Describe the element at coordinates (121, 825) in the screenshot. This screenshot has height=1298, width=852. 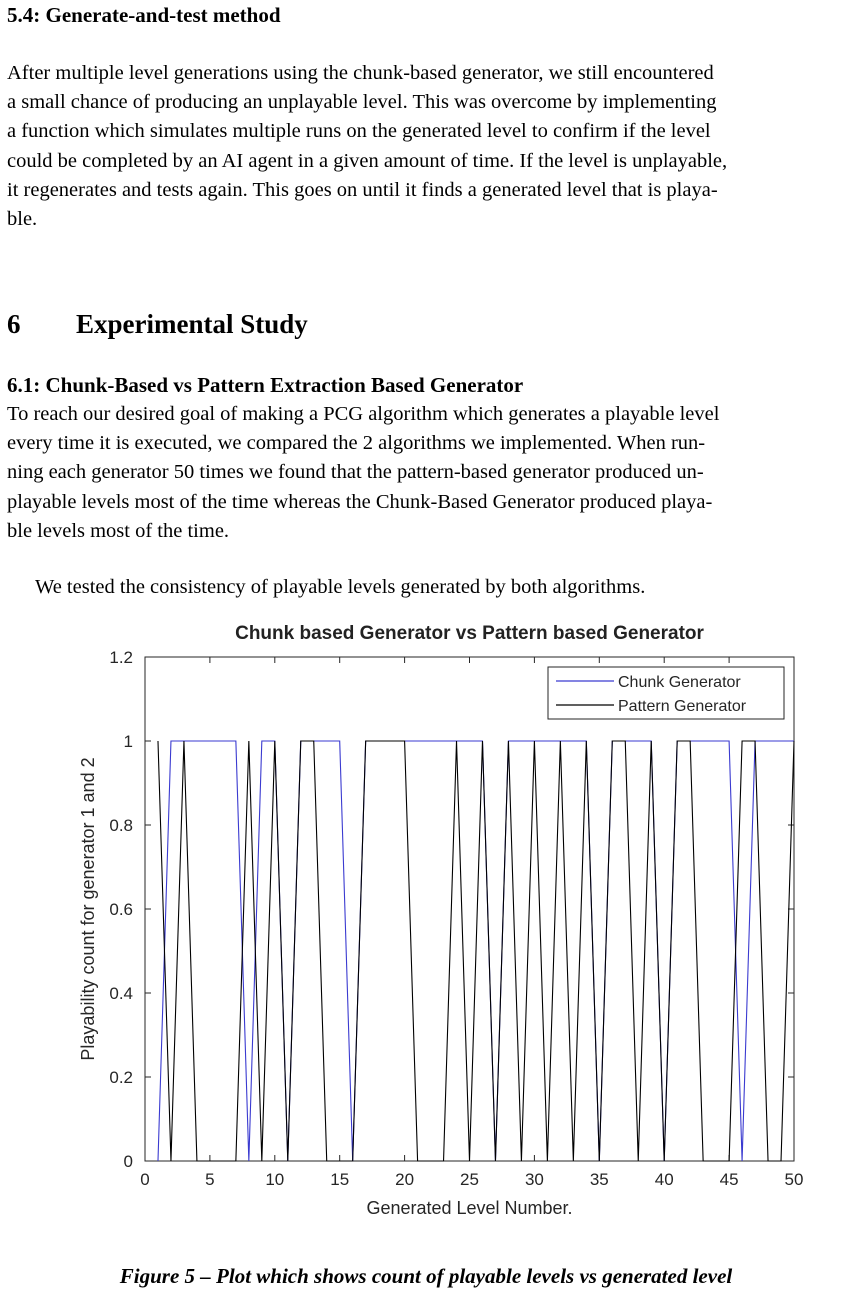
I see `y-tick-label: 0.8` at that location.